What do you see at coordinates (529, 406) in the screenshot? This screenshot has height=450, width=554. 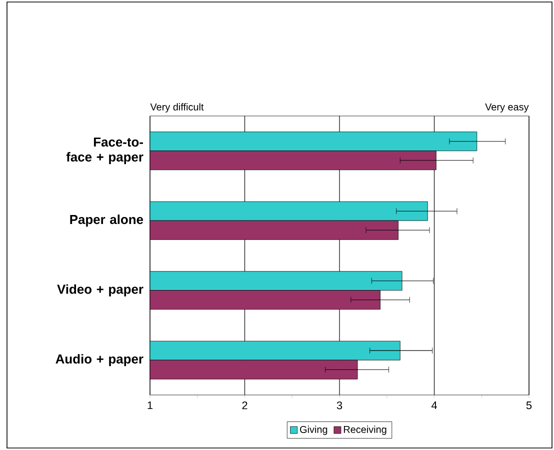 I see `x-tick-label: 5` at bounding box center [529, 406].